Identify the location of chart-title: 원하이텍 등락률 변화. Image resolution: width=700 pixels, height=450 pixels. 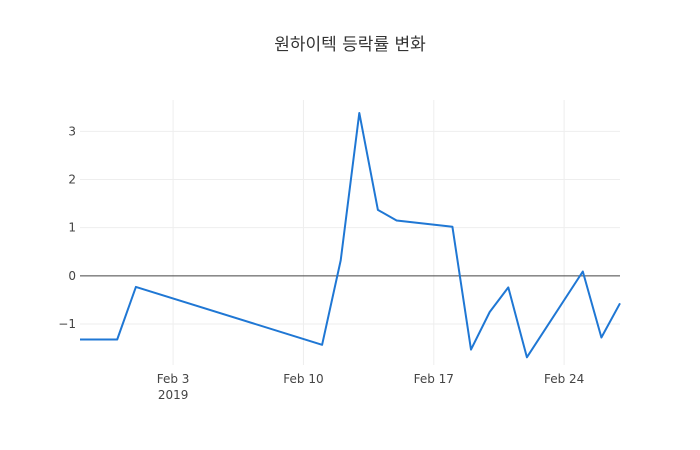
(350, 45).